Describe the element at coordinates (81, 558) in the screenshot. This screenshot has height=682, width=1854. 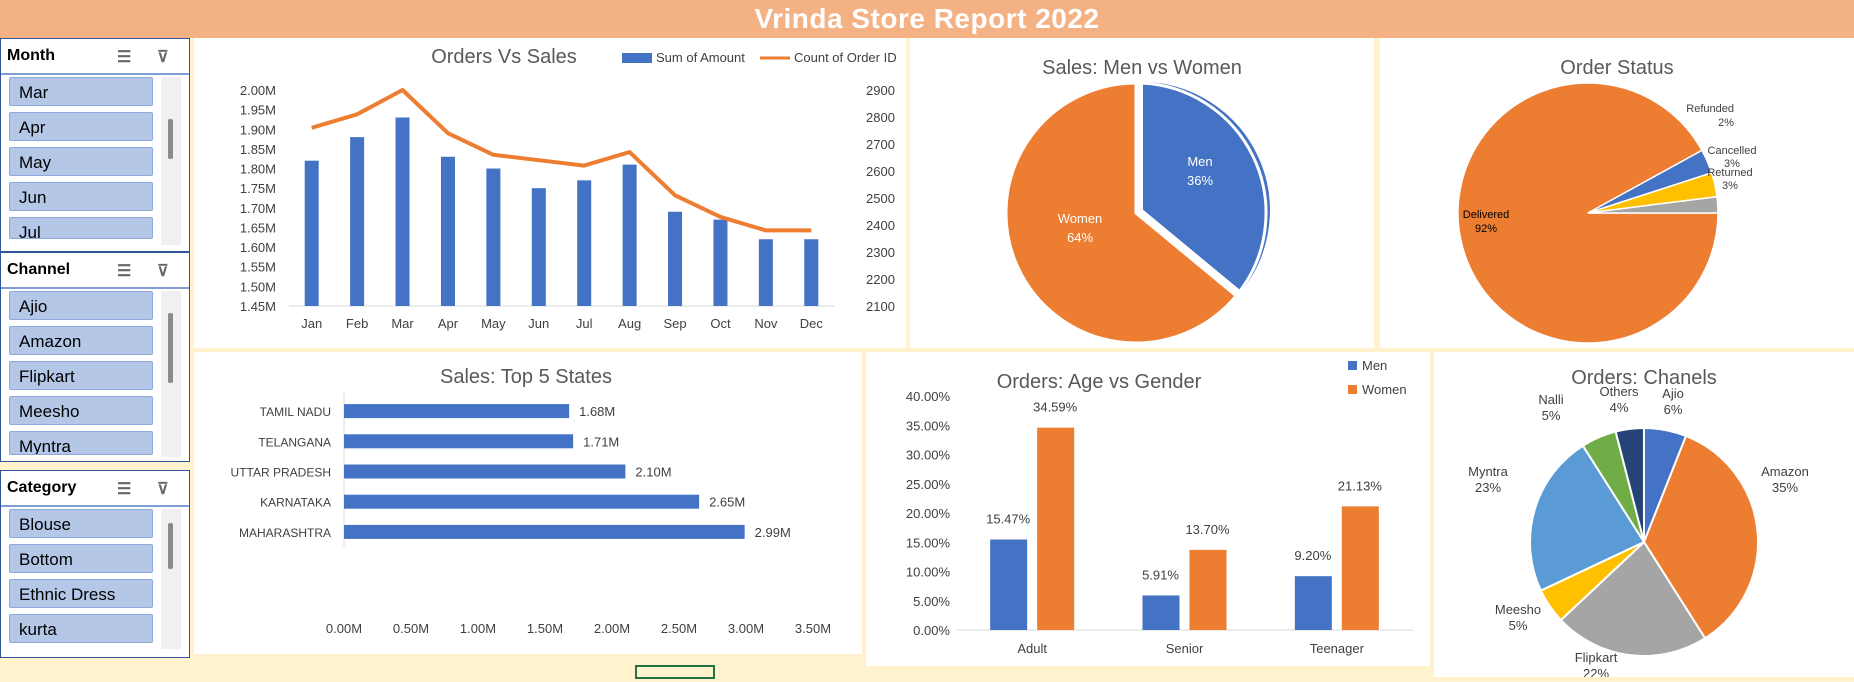
I see `slicer-item: Bottom` at that location.